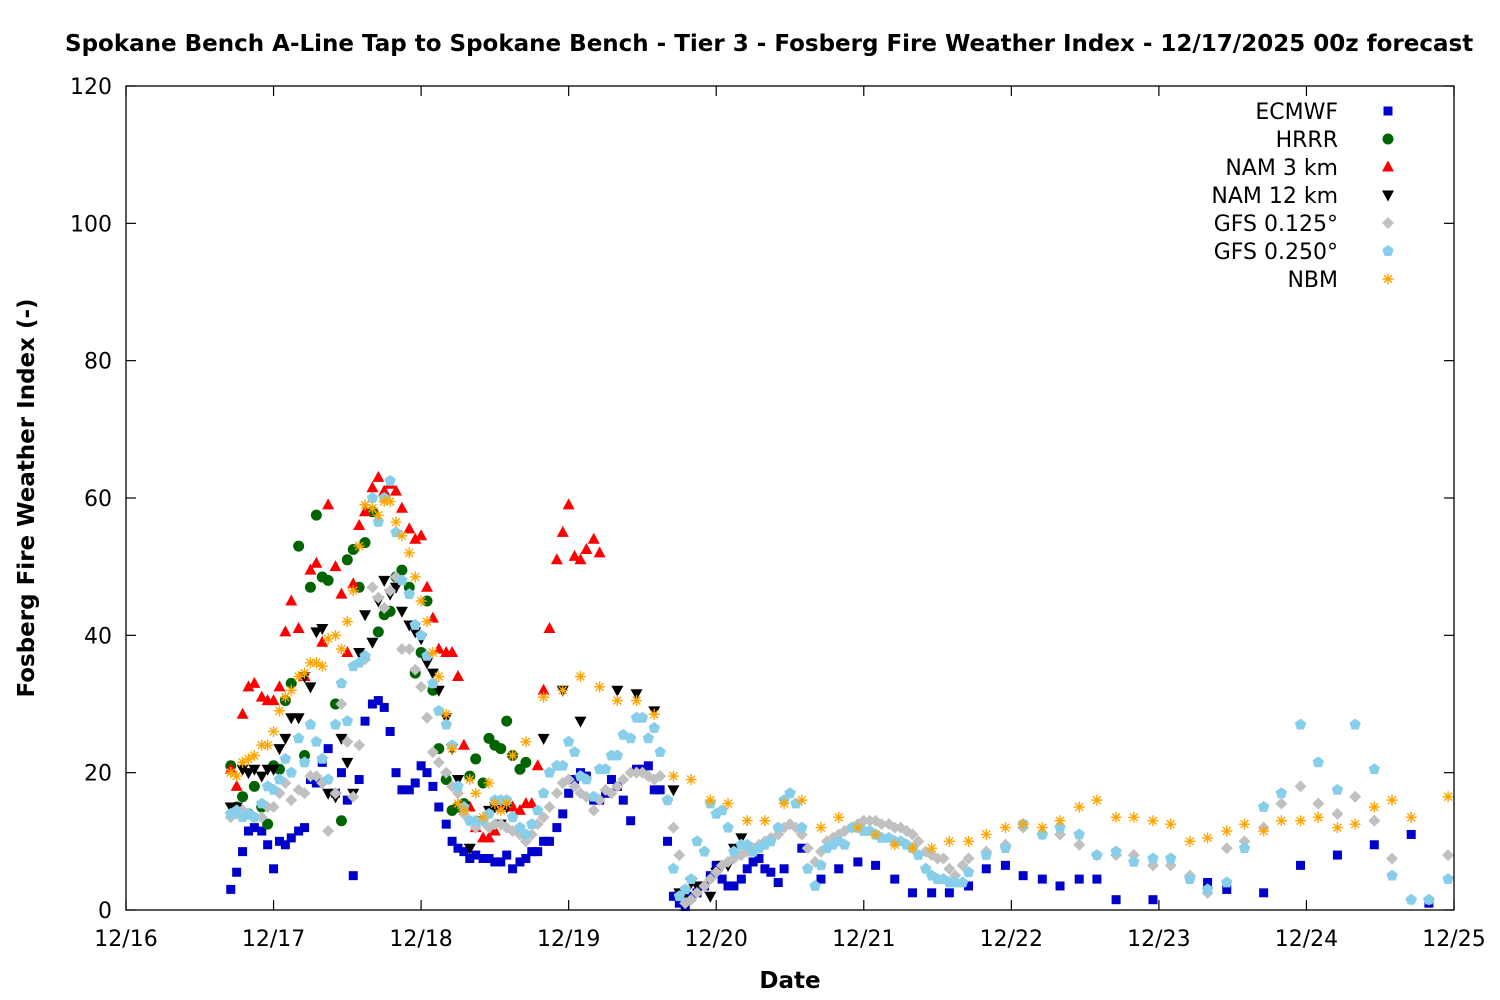  Describe the element at coordinates (91, 224) in the screenshot. I see `y-tick-label: 100` at that location.